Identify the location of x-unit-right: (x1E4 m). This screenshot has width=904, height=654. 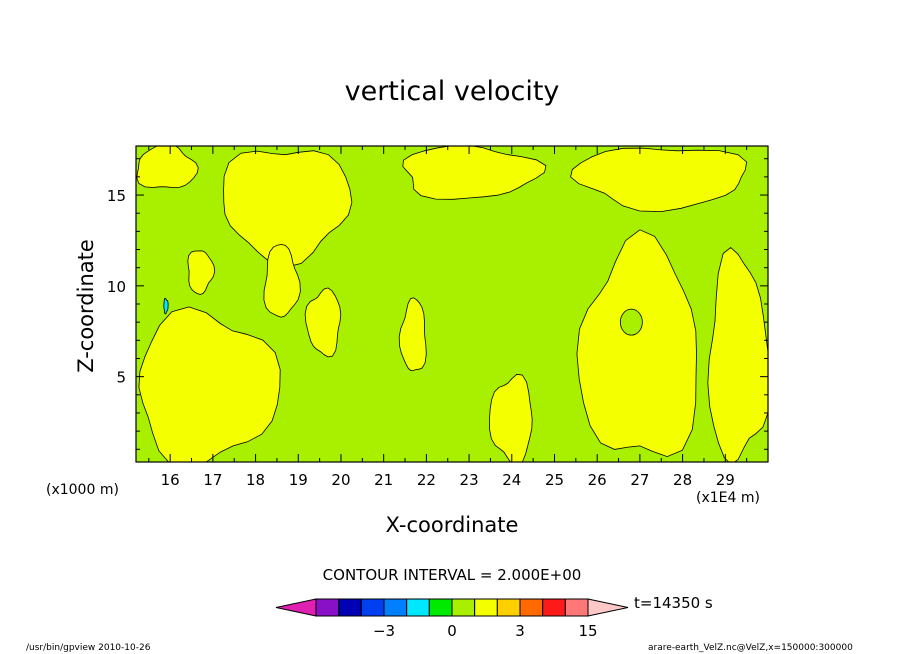
(728, 498).